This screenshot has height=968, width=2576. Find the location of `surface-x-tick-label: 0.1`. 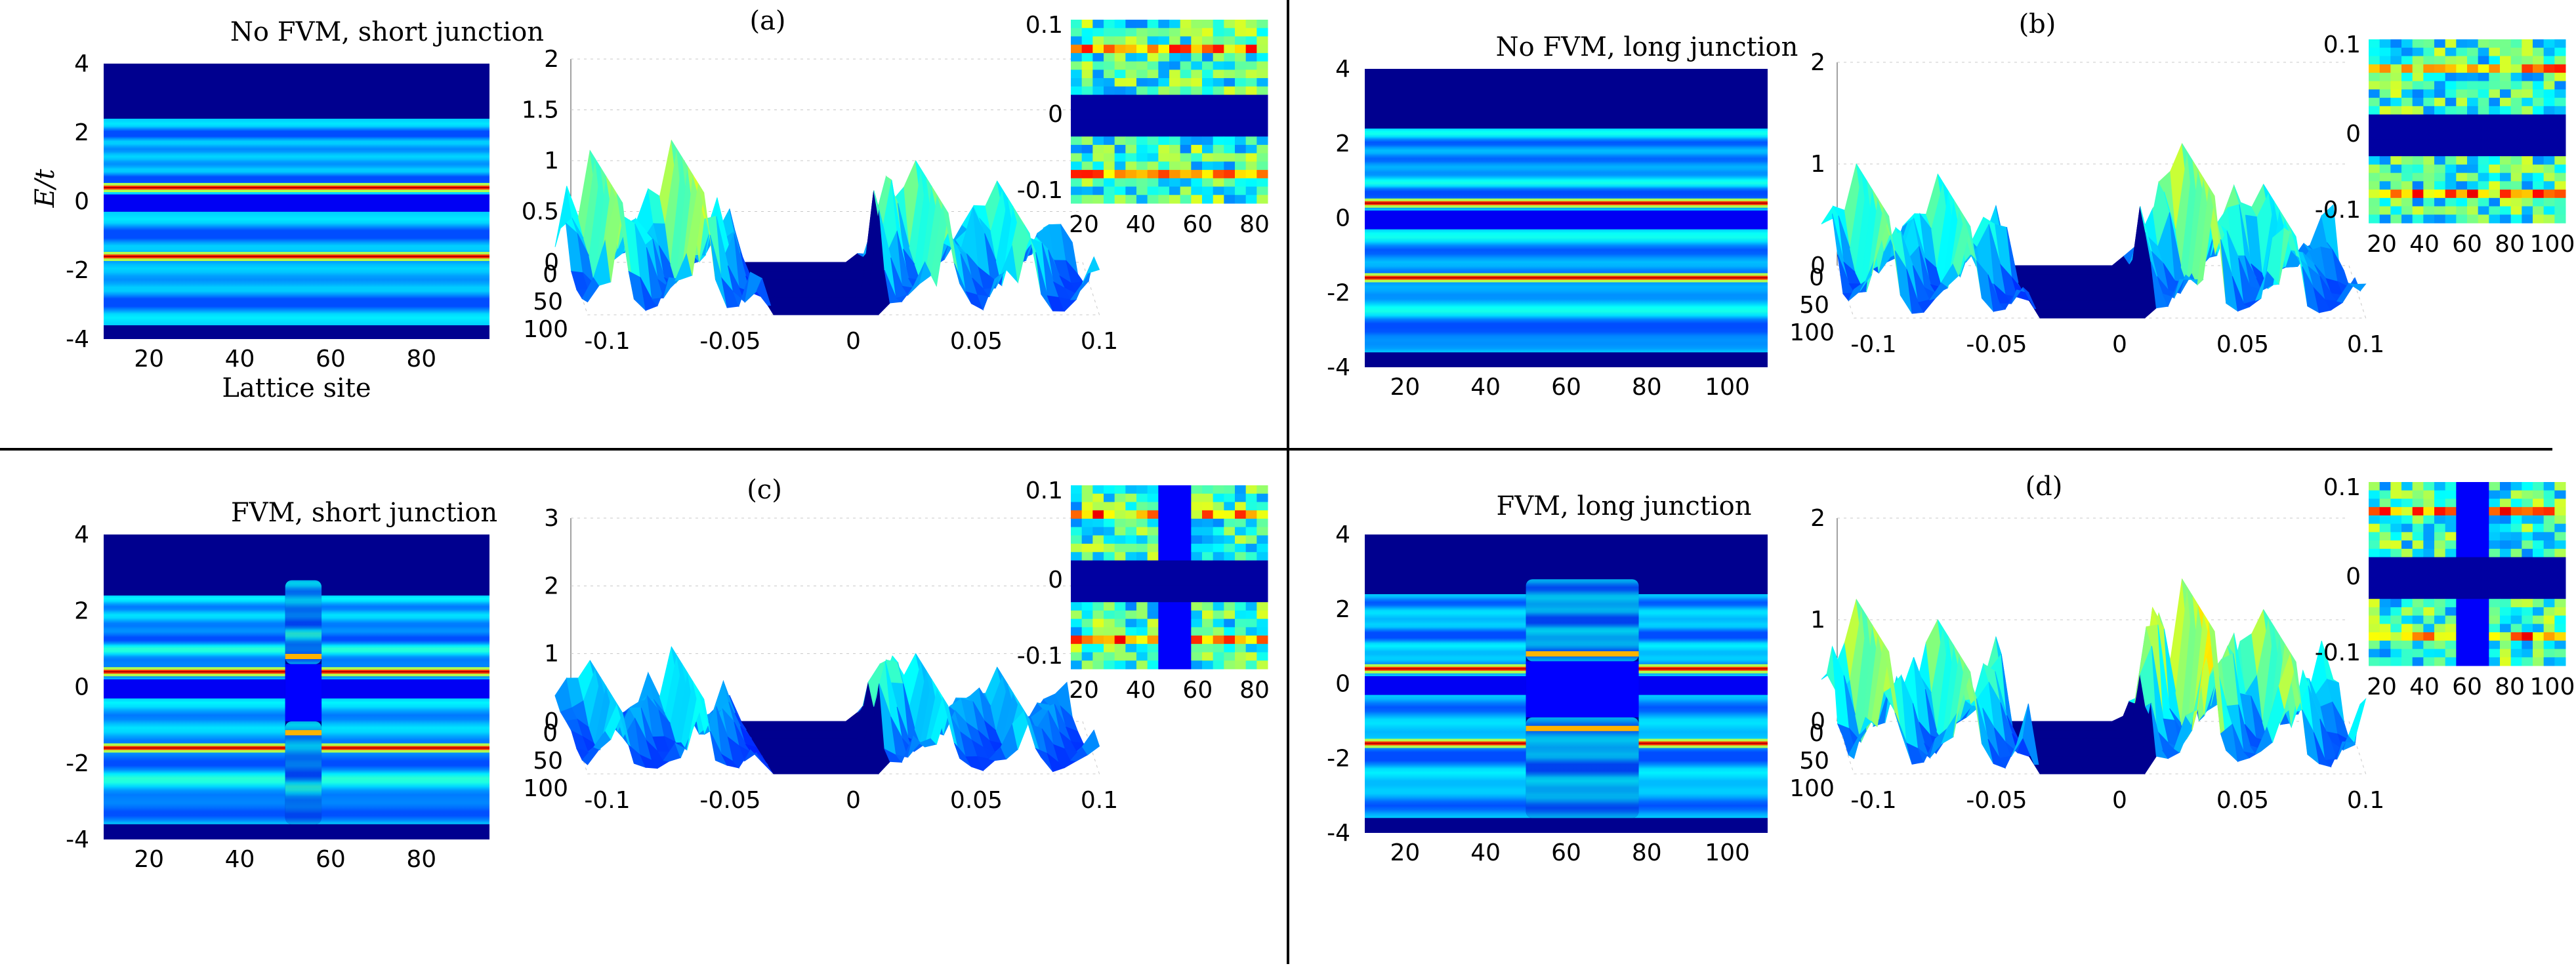

surface-x-tick-label: 0.1 is located at coordinates (2365, 800).